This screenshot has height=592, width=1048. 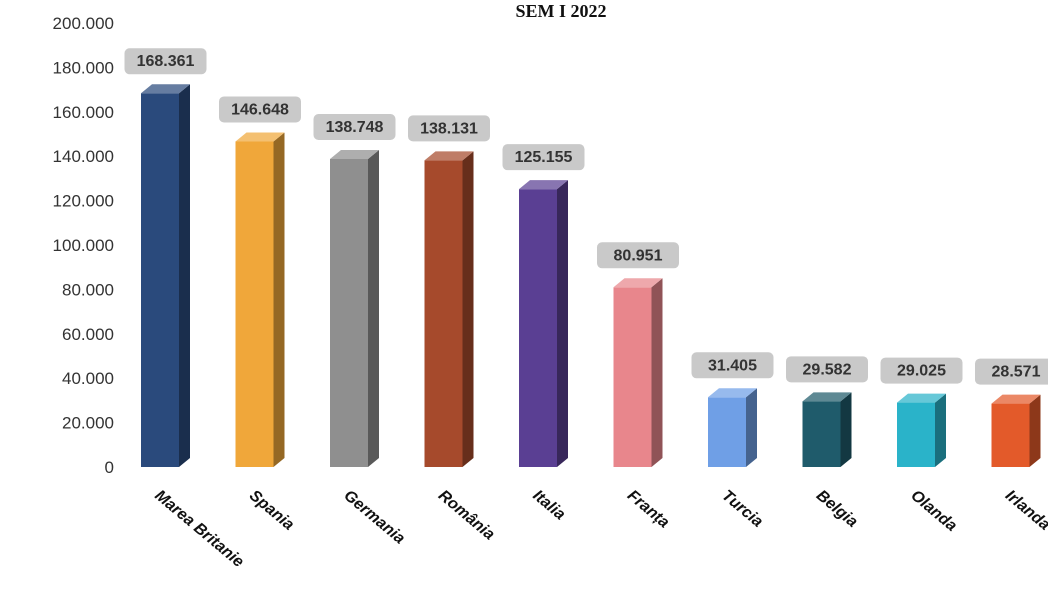 I want to click on data-label-text: 31.405, so click(x=732, y=365).